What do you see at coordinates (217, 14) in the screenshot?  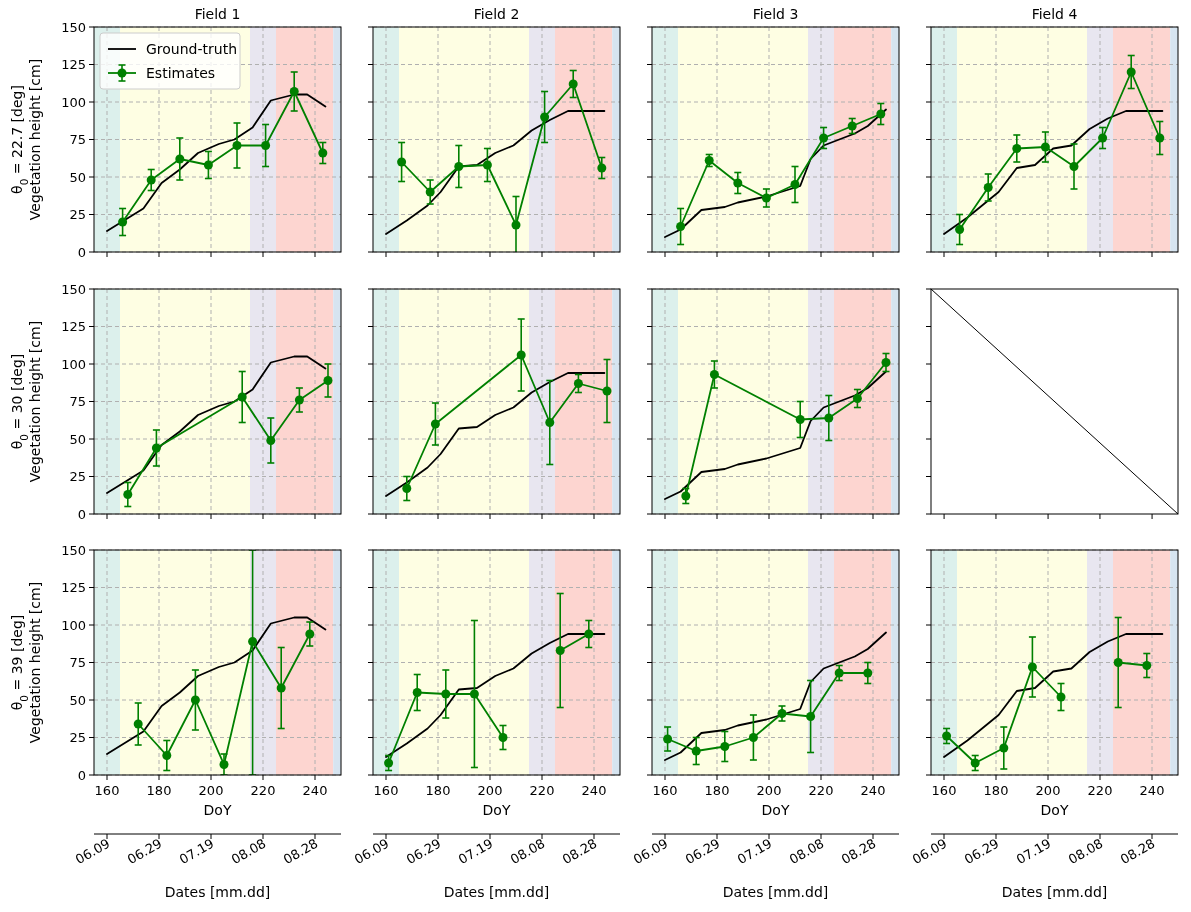 I see `chart-title: Field 1` at bounding box center [217, 14].